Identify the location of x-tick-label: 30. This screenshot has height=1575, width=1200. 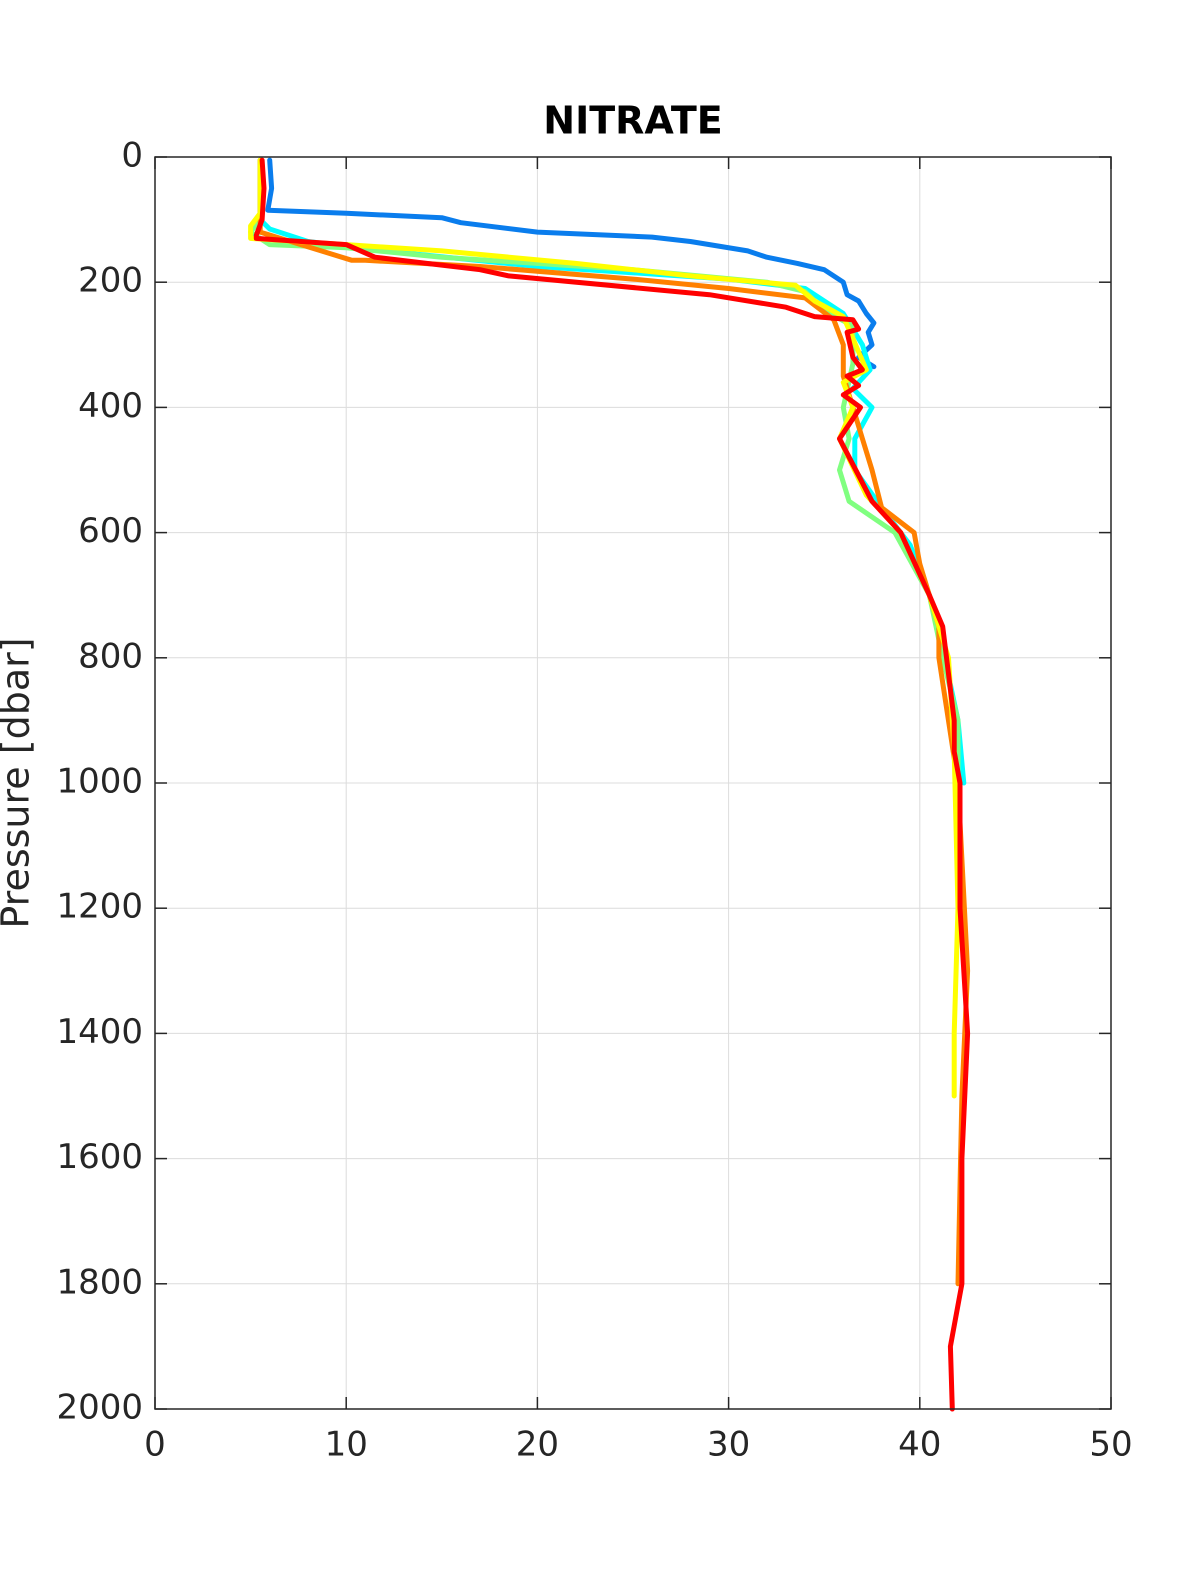
(728, 1445).